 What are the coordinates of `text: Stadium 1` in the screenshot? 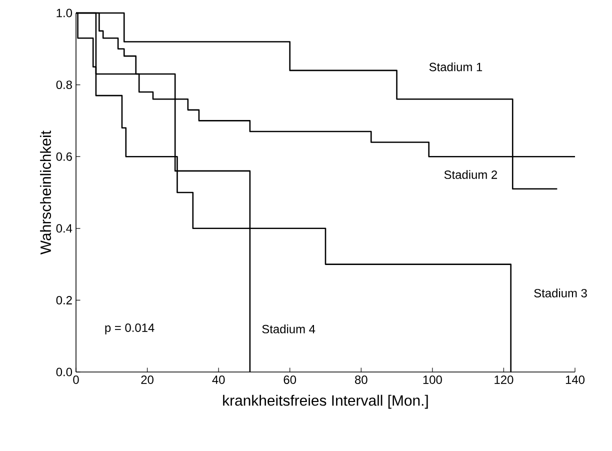 It's located at (455, 67).